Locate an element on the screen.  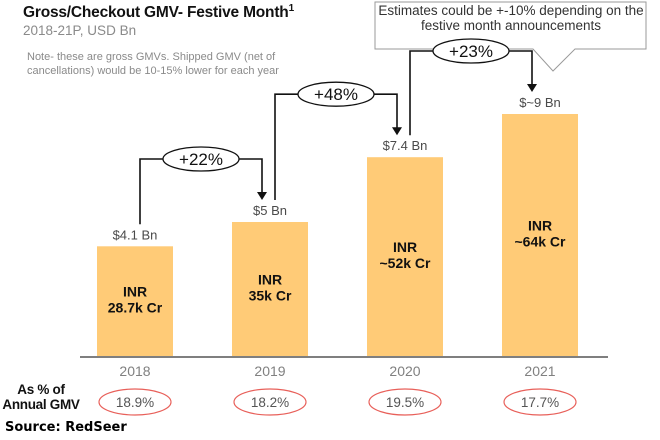
growth-ellipse-2019-2020 is located at coordinates (336, 94).